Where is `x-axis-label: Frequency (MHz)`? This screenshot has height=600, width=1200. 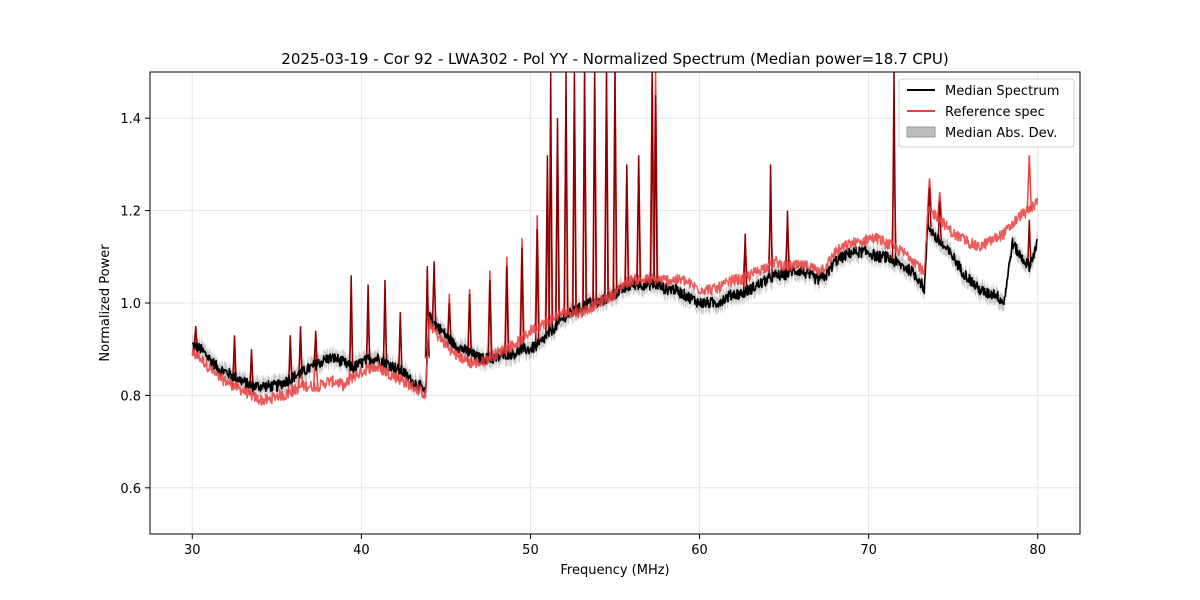
x-axis-label: Frequency (MHz) is located at coordinates (614, 570).